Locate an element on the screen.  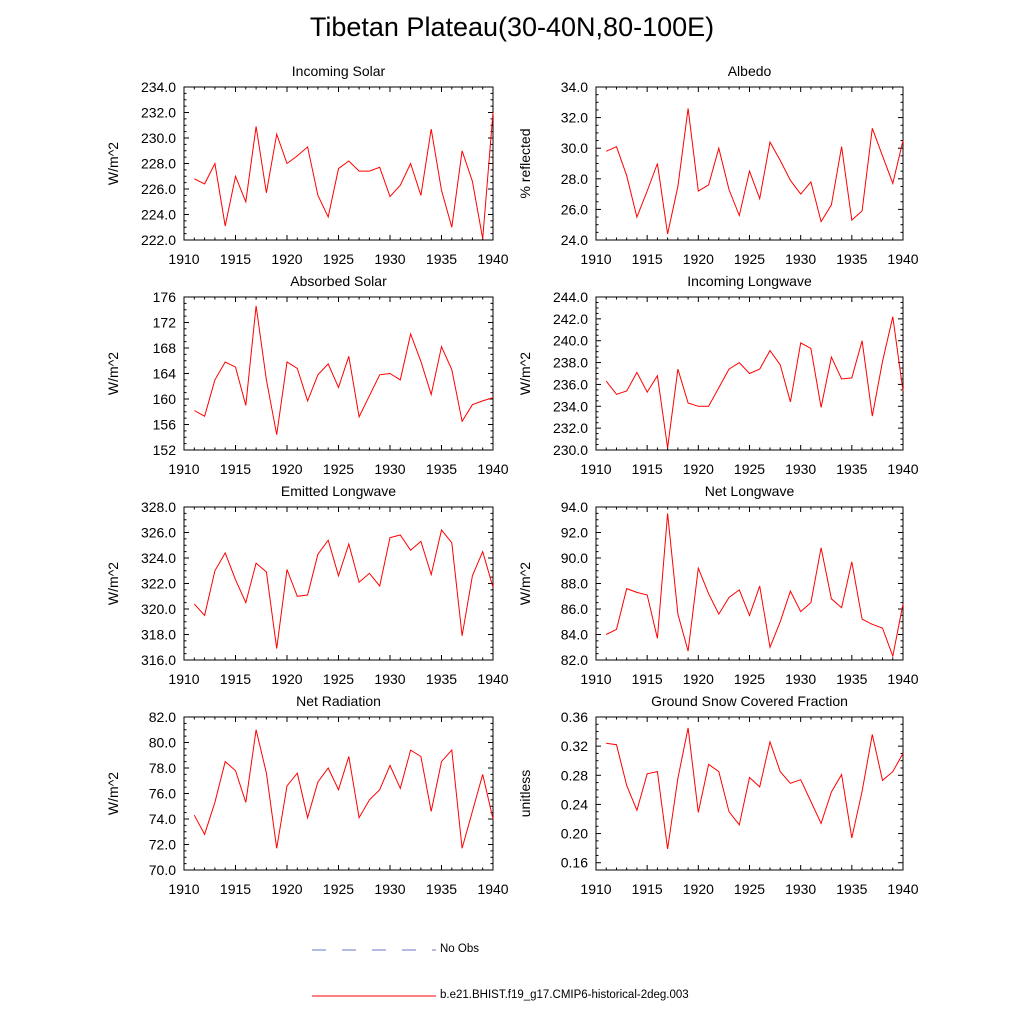
y-tick-label: 24.0 is located at coordinates (574, 240).